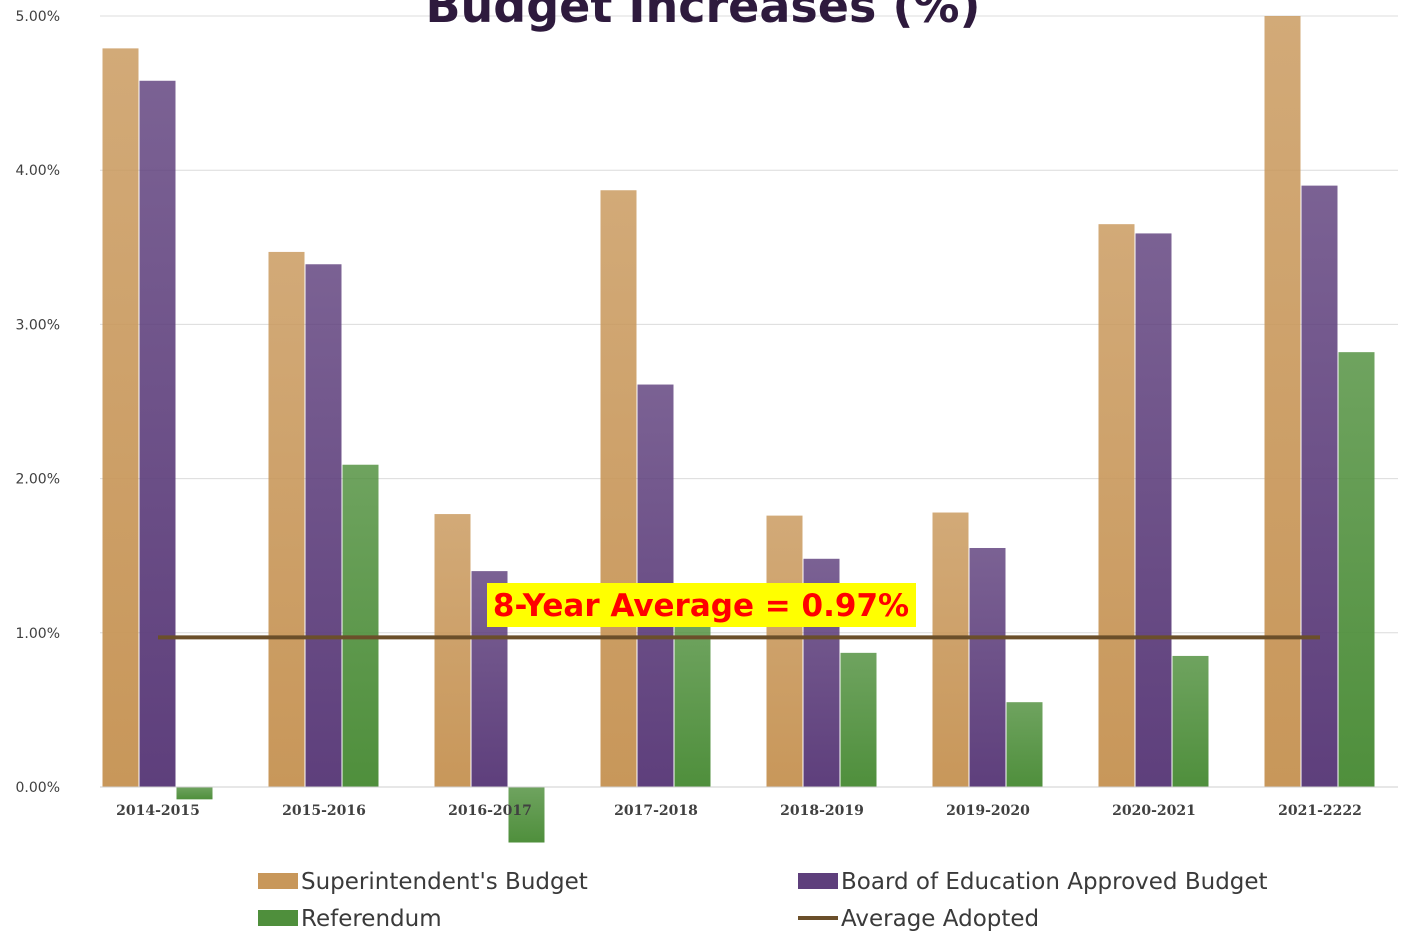  Describe the element at coordinates (490, 811) in the screenshot. I see `x-tick-label: 2016-2017` at that location.